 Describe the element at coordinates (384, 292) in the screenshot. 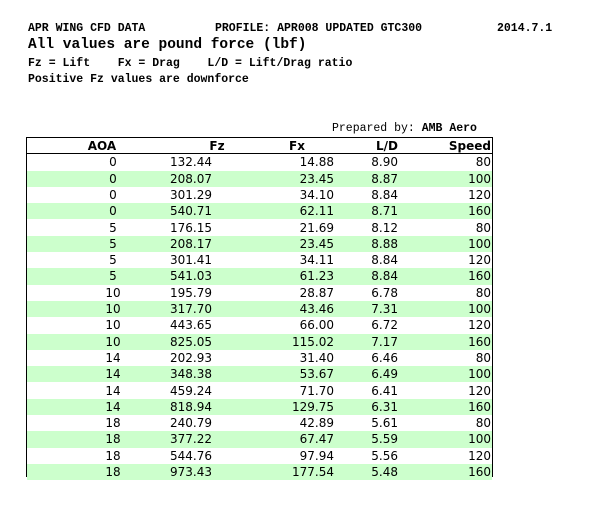

I see `table-cell: 6.78` at that location.